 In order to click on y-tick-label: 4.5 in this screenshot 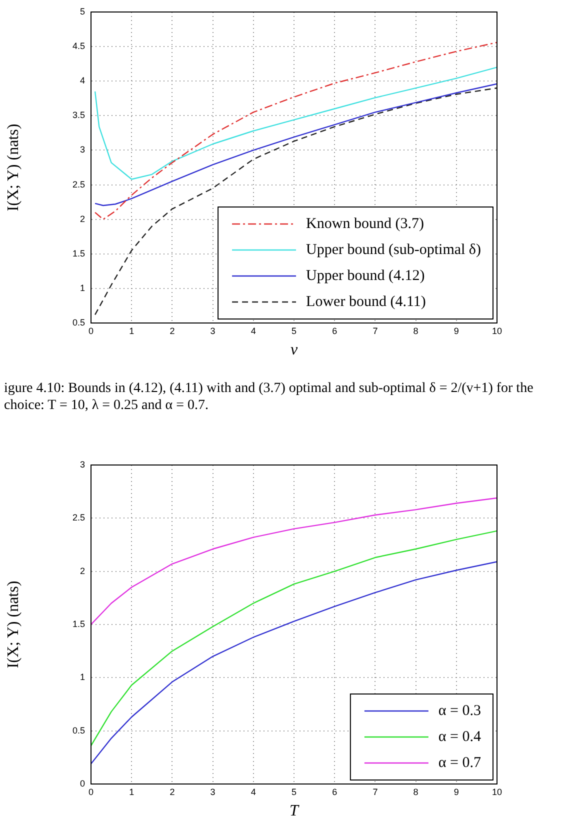, I will do `click(78, 46)`.